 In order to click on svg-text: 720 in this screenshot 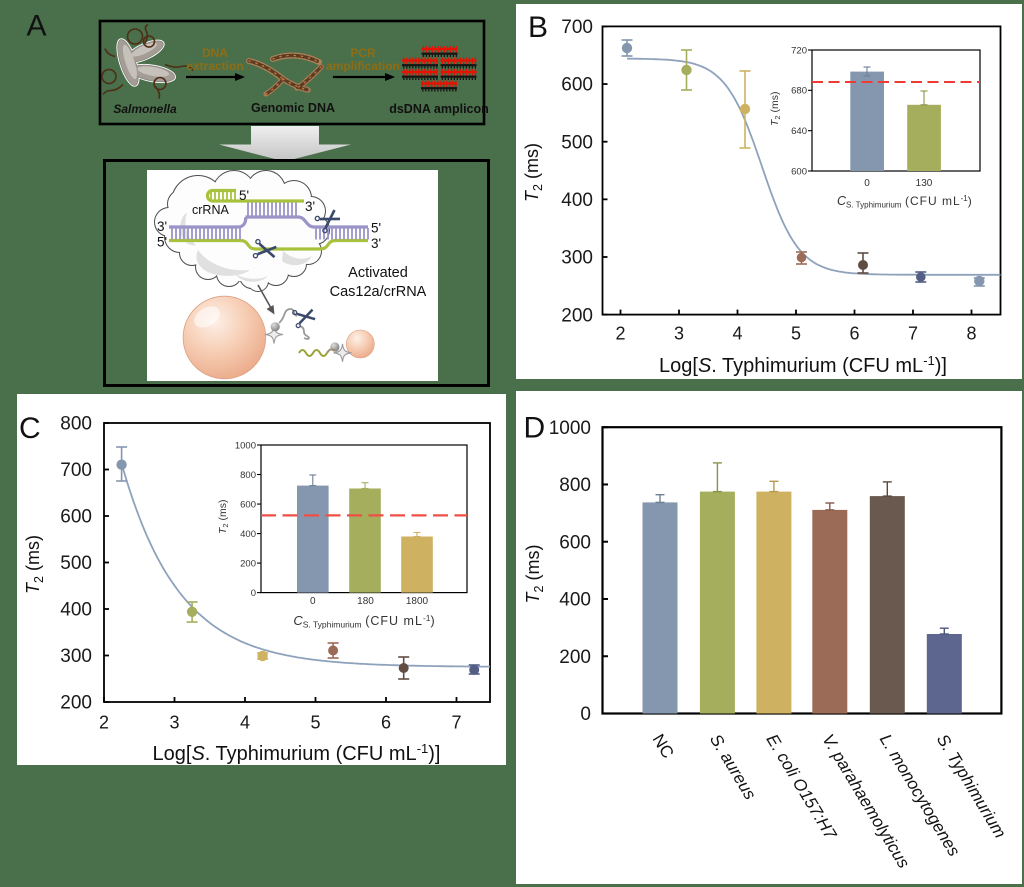, I will do `click(799, 50)`.